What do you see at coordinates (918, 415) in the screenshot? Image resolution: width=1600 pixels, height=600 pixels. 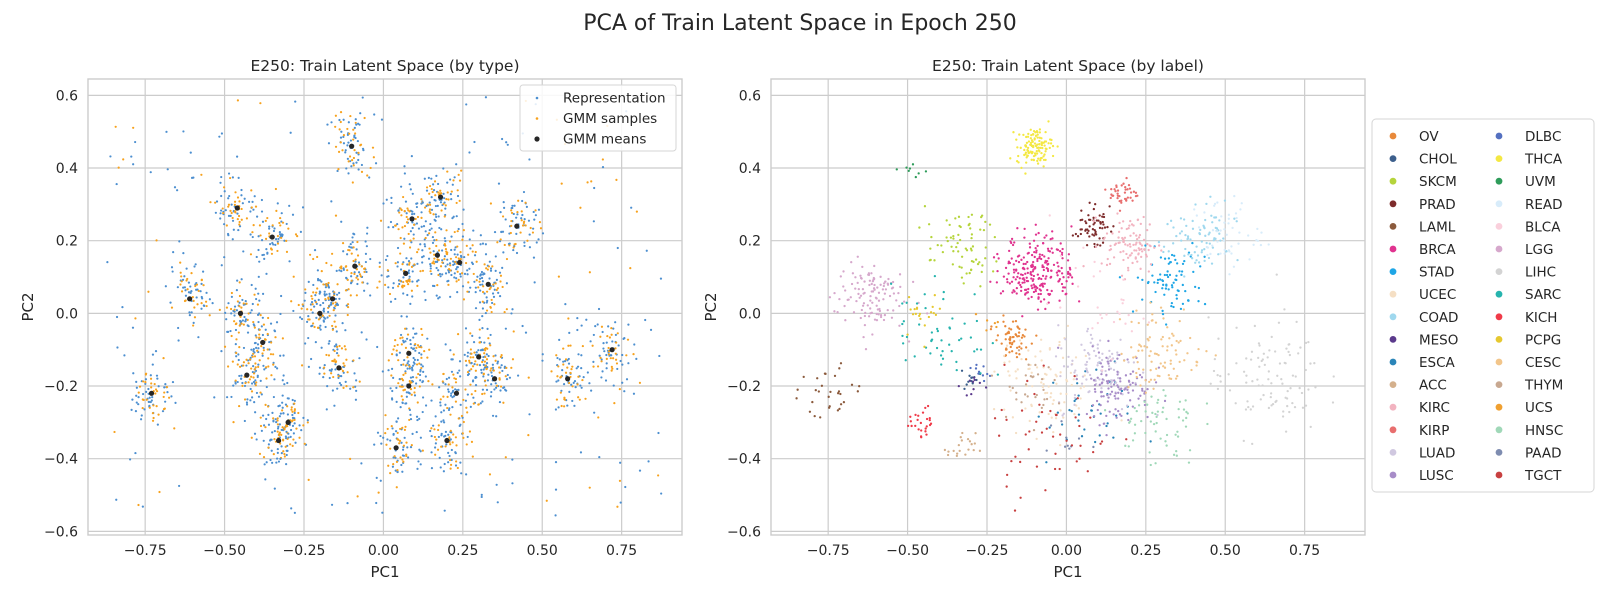 I see `label-point-kich` at bounding box center [918, 415].